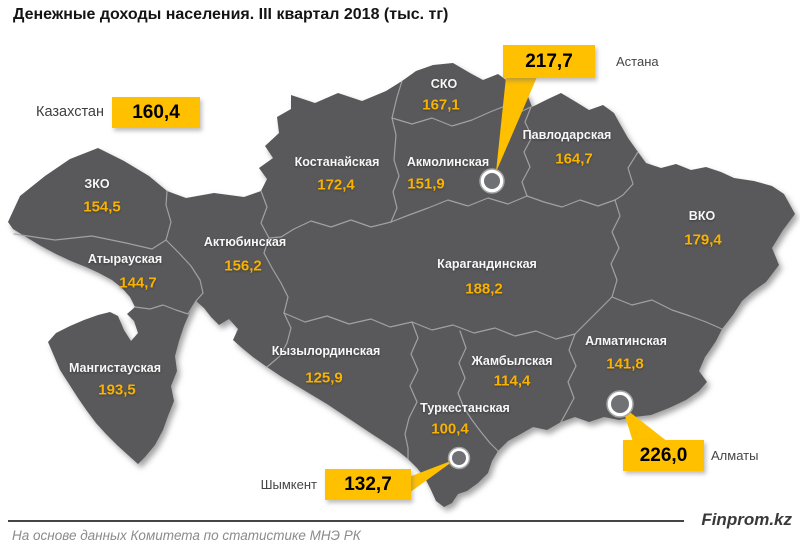 Image resolution: width=800 pixels, height=557 pixels. Describe the element at coordinates (337, 162) in the screenshot. I see `region-name-kostanay: Костанайская` at that location.